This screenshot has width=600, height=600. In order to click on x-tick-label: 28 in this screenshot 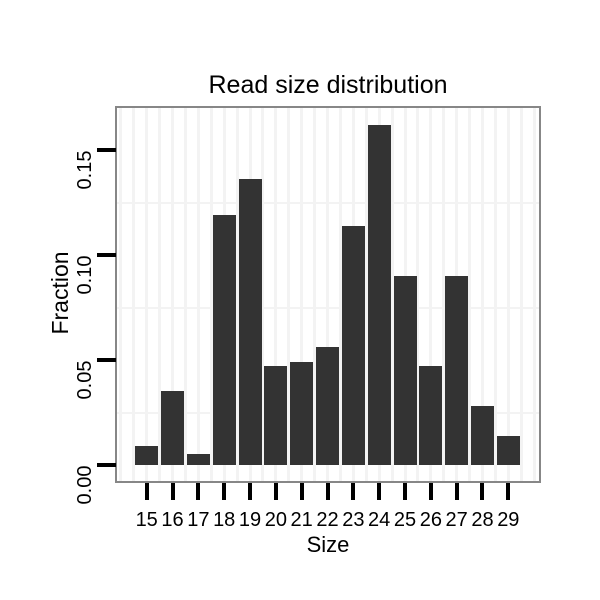, I will do `click(482, 520)`.